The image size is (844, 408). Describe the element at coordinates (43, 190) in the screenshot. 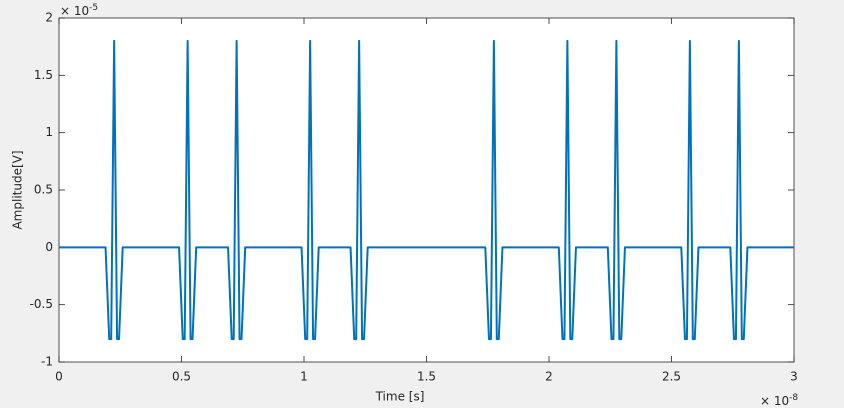

I see `y-tick-label: 0.5` at that location.